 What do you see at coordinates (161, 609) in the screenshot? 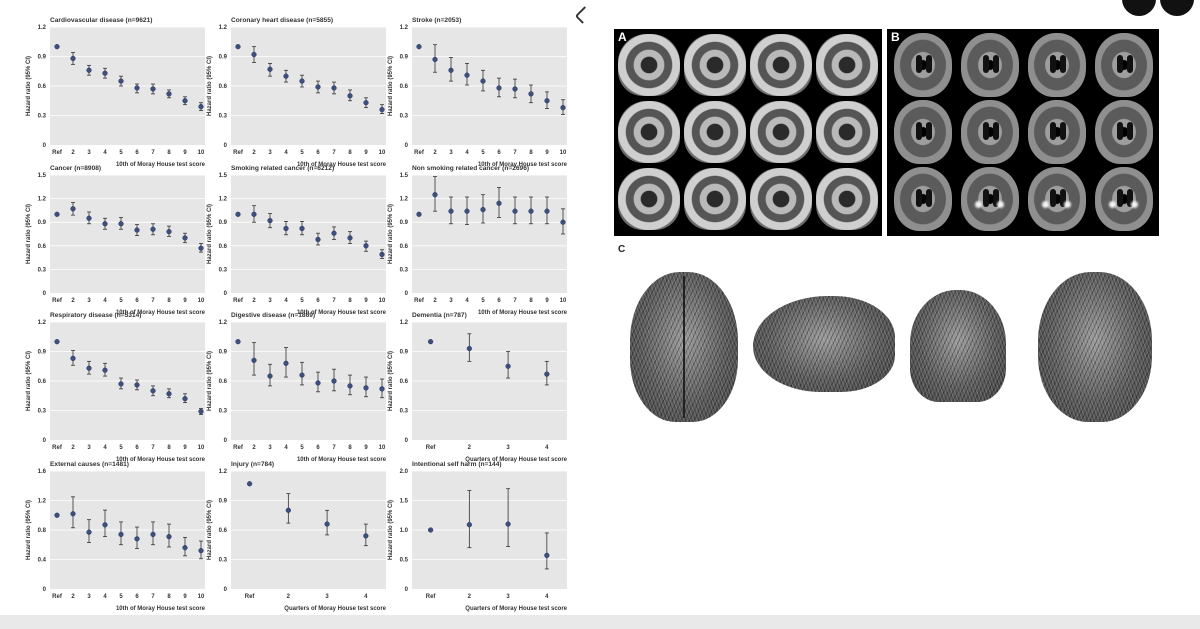
I see `x-axis-label: 10th of Moray House test score` at bounding box center [161, 609].